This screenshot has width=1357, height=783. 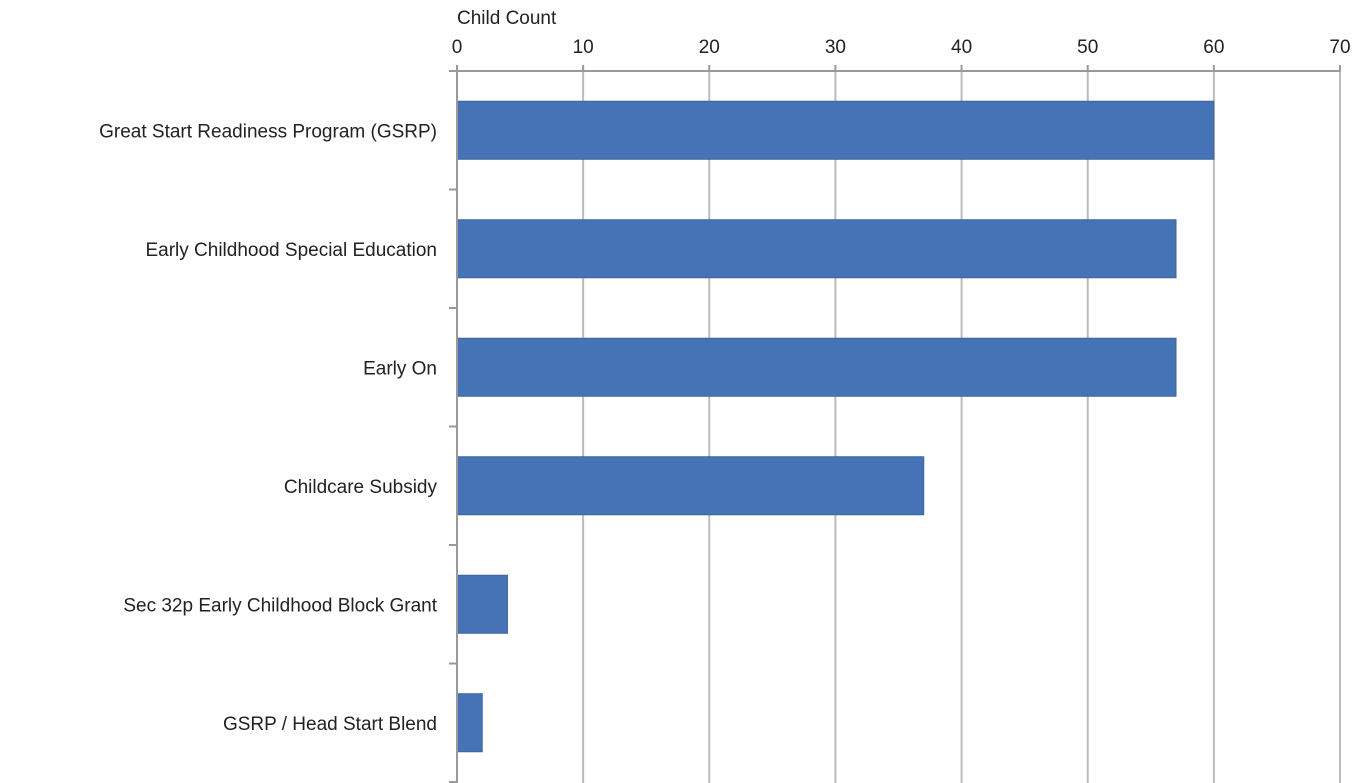 I want to click on x-tick-label: 60, so click(x=1213, y=47).